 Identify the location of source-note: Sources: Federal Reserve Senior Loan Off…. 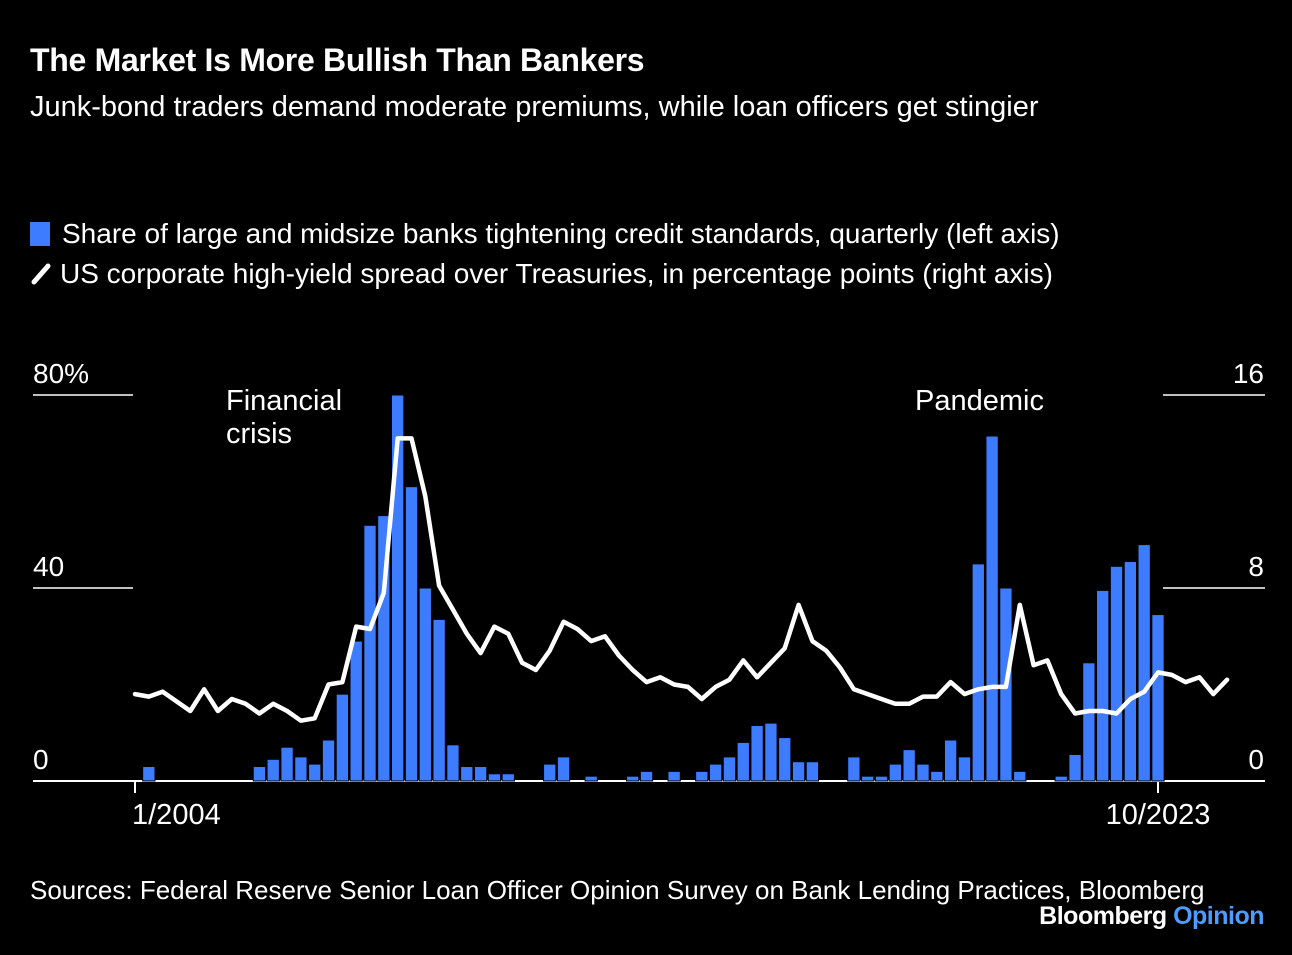
(617, 890).